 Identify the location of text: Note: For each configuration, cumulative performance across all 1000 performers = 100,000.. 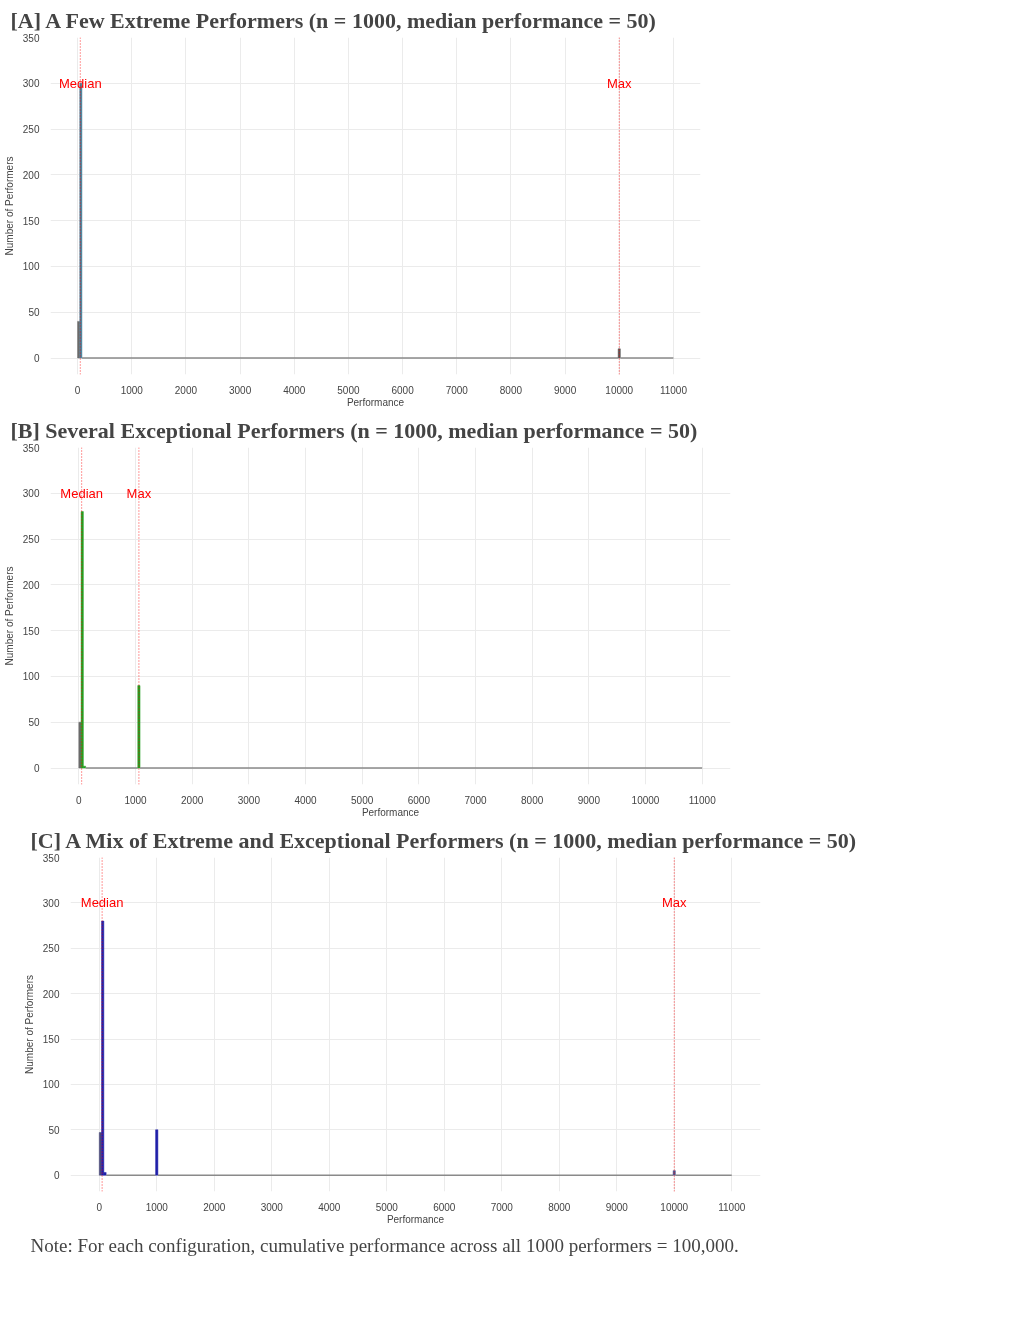
(384, 1245).